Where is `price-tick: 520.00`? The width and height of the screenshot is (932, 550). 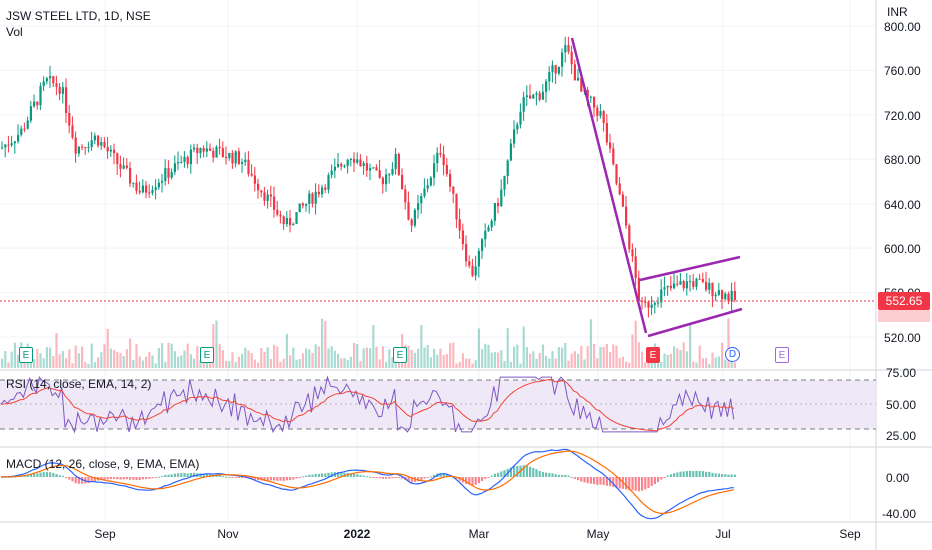 price-tick: 520.00 is located at coordinates (902, 338).